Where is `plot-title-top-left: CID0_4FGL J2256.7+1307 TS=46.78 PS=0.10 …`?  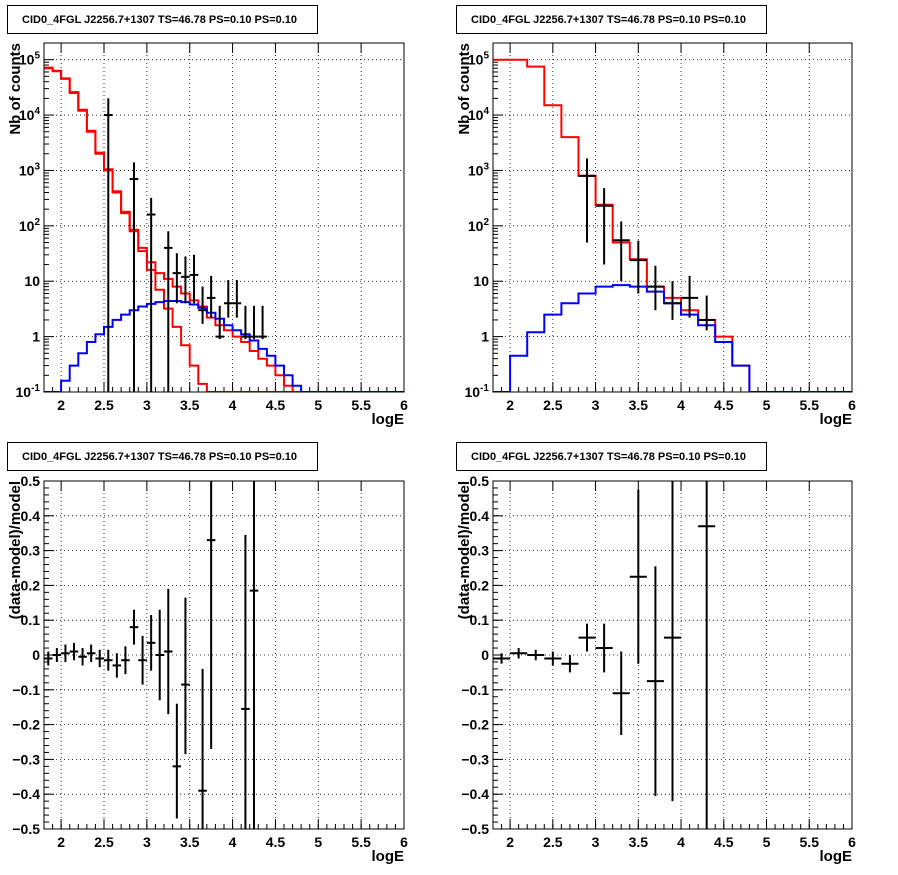
plot-title-top-left: CID0_4FGL J2256.7+1307 TS=46.78 PS=0.10 … is located at coordinates (162, 19).